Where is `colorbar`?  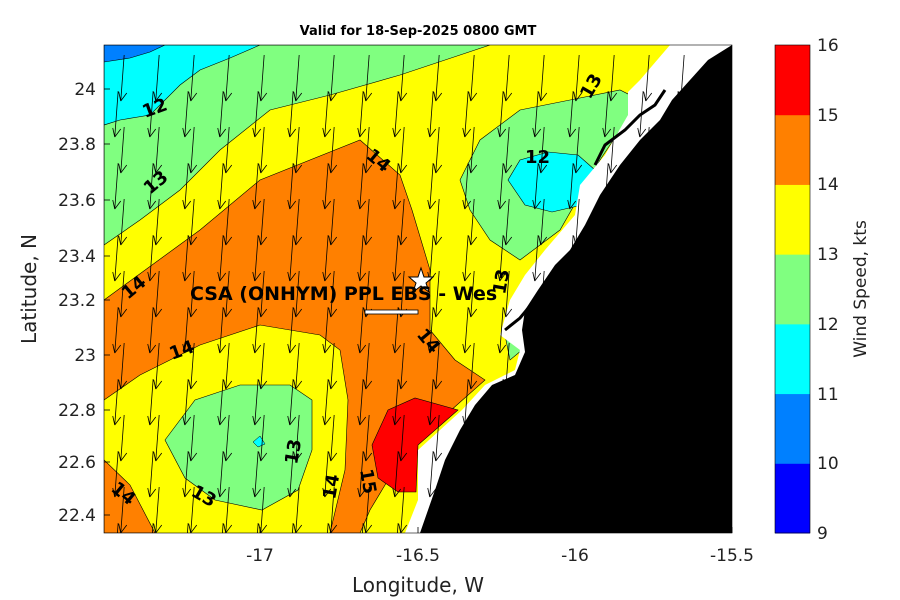 colorbar is located at coordinates (792, 289).